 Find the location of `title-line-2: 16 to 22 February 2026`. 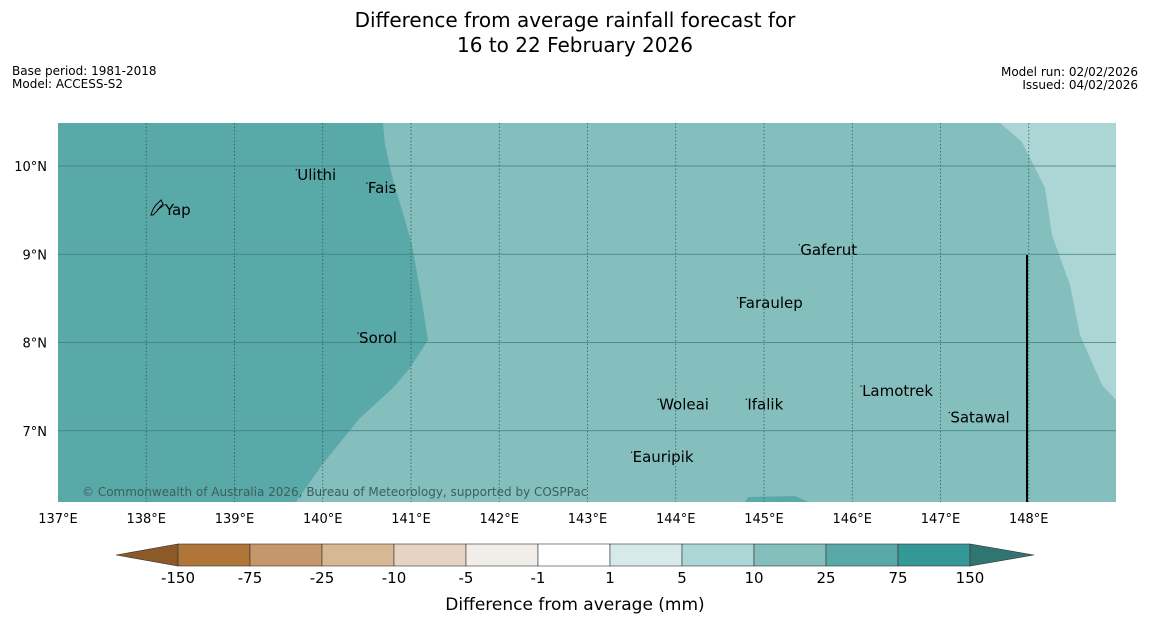

title-line-2: 16 to 22 February 2026 is located at coordinates (575, 45).